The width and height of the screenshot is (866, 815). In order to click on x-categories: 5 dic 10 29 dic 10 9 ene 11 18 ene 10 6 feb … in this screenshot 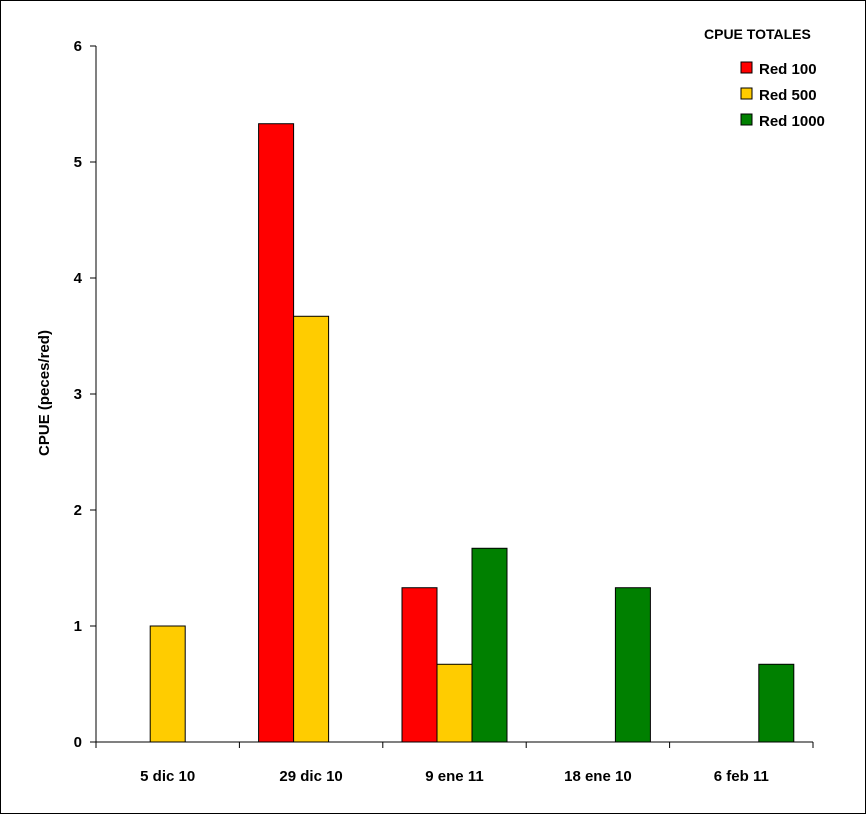, I will do `click(454, 763)`.